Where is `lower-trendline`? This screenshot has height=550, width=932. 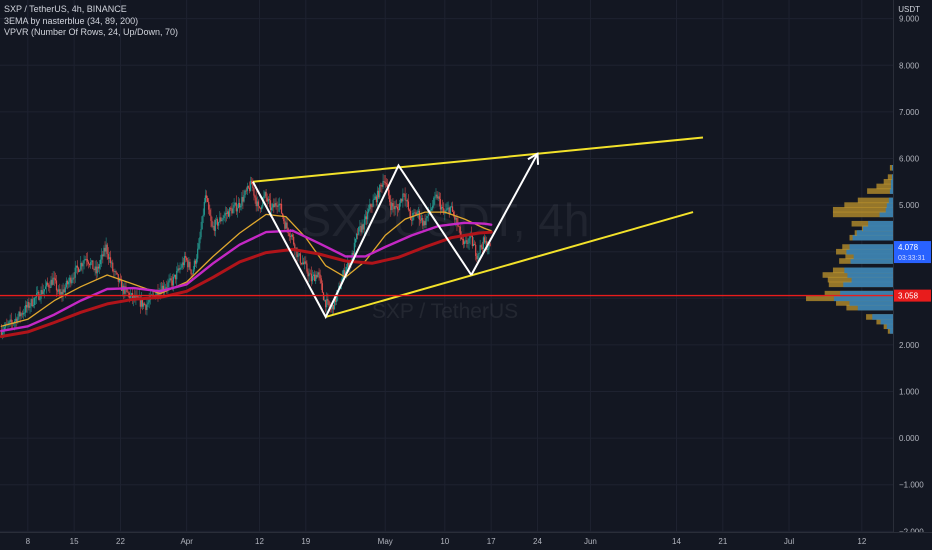
lower-trendline is located at coordinates (509, 264).